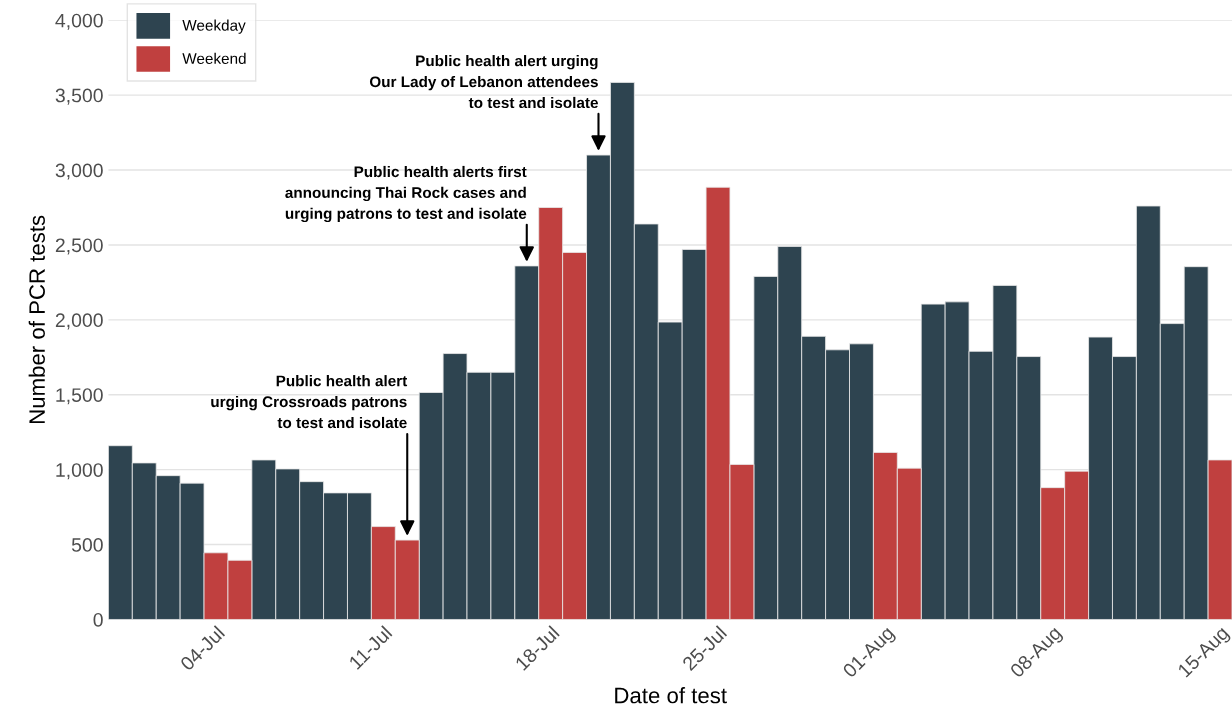  Describe the element at coordinates (98, 619) in the screenshot. I see `y-tick-label: 0` at that location.